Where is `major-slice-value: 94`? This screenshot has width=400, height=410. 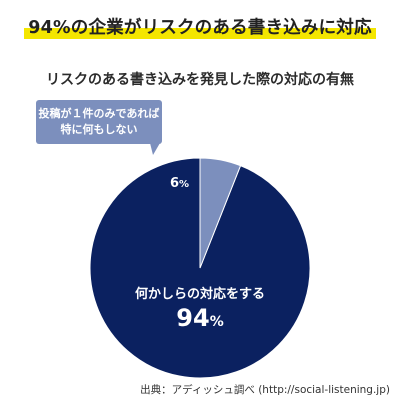 major-slice-value: 94 is located at coordinates (193, 318).